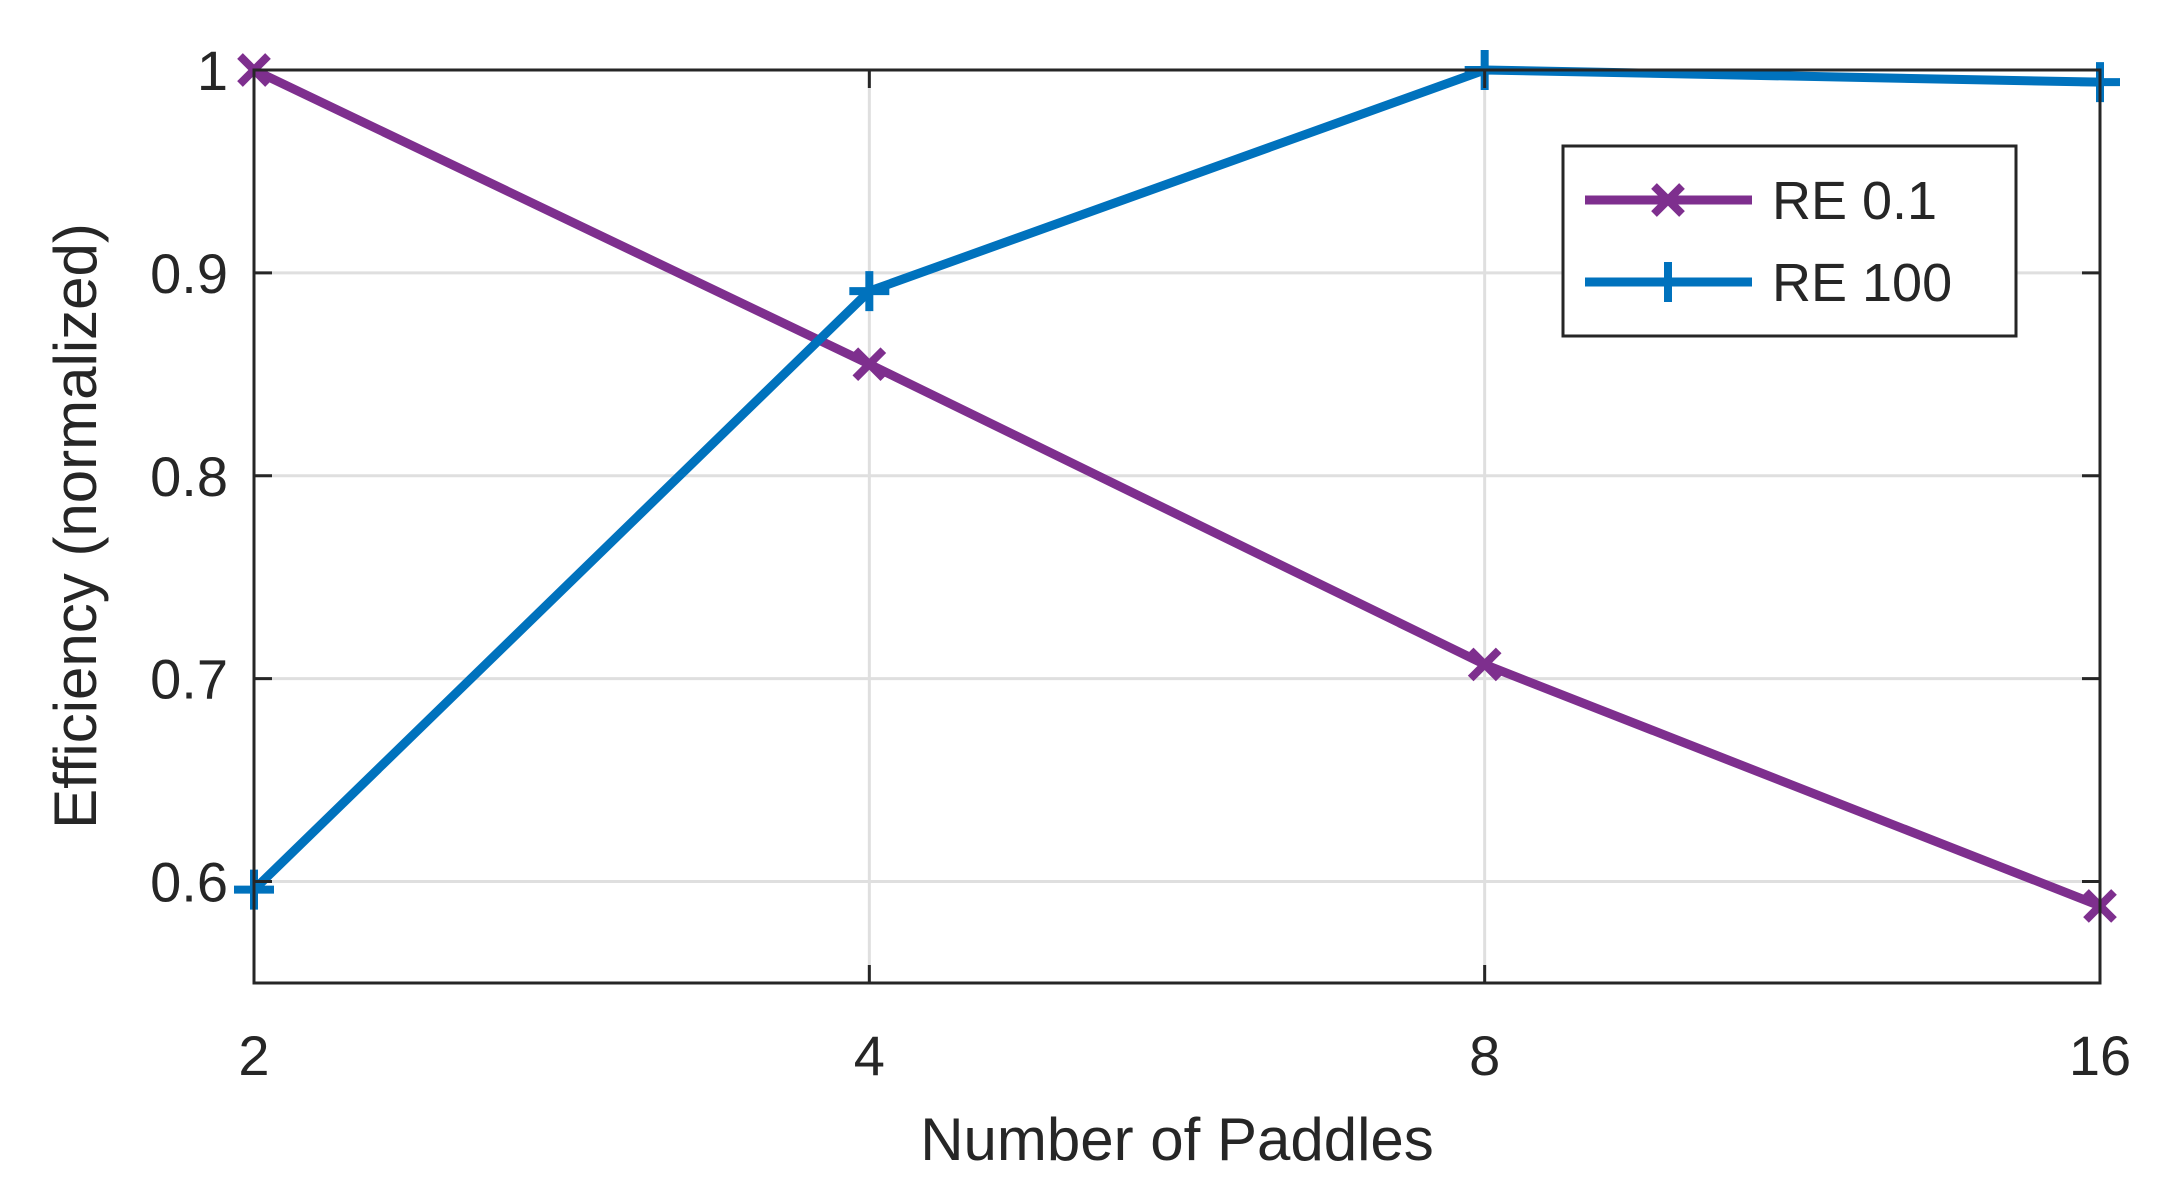 This screenshot has height=1184, width=2179. What do you see at coordinates (1177, 1139) in the screenshot?
I see `x-axis-title: Number of Paddles` at bounding box center [1177, 1139].